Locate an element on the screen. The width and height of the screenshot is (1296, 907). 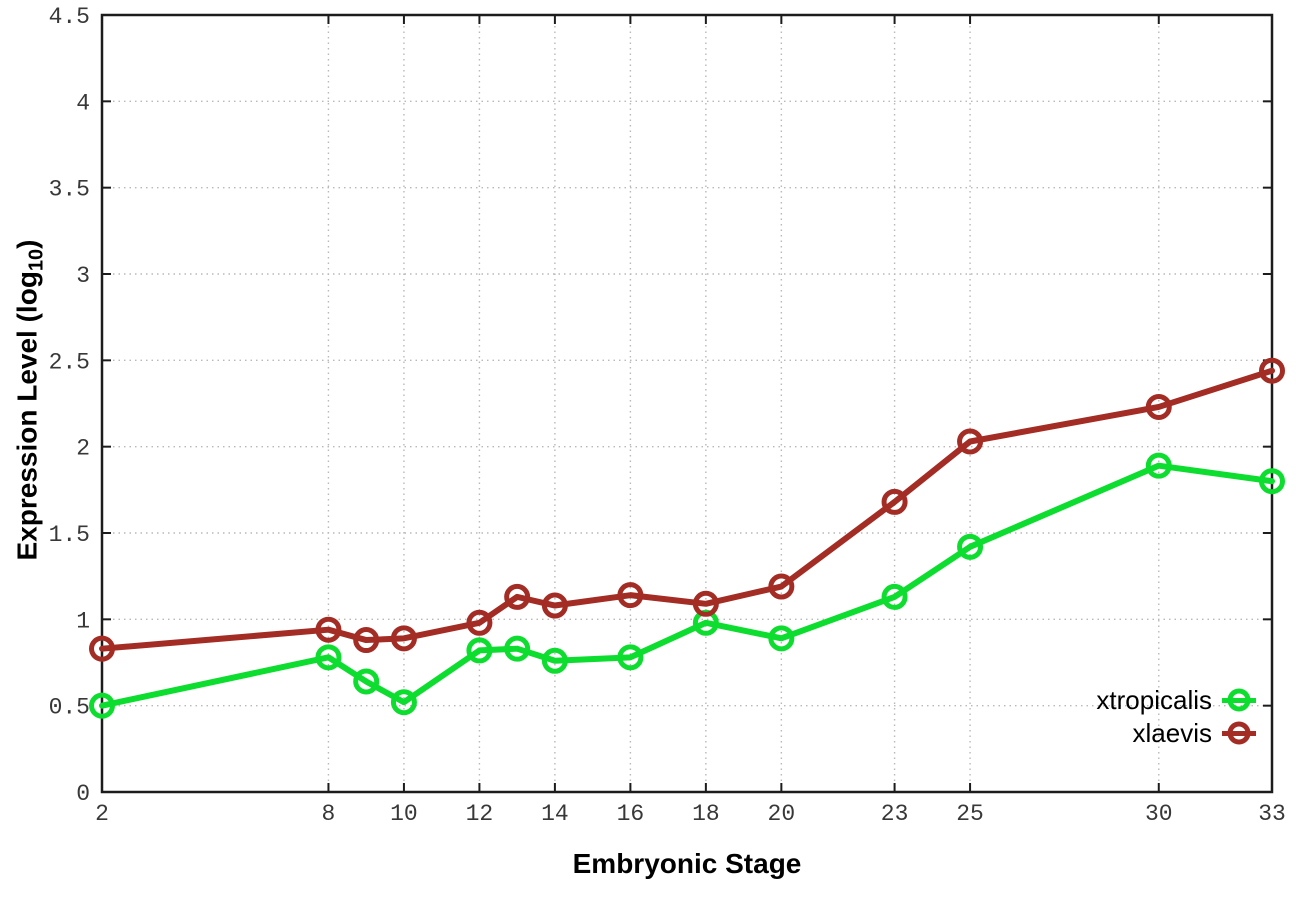
x-tick-label: 8 is located at coordinates (329, 814).